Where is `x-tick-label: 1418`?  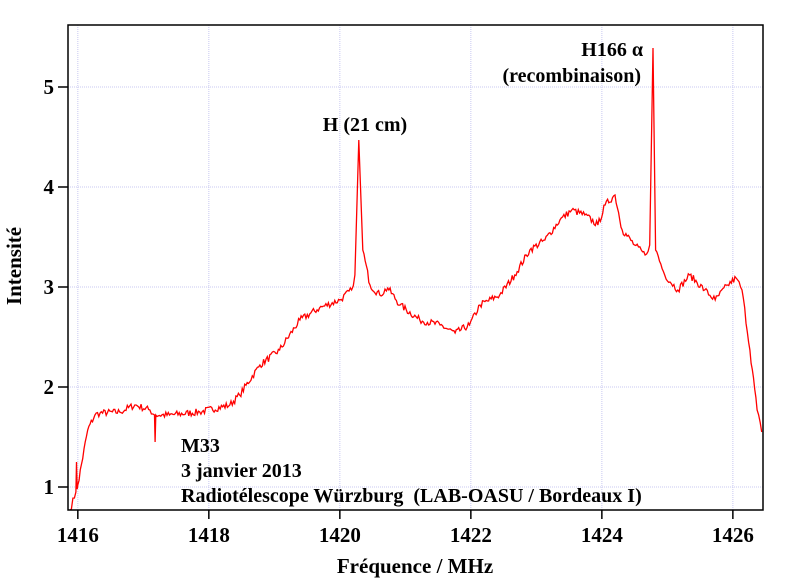
x-tick-label: 1418 is located at coordinates (209, 535).